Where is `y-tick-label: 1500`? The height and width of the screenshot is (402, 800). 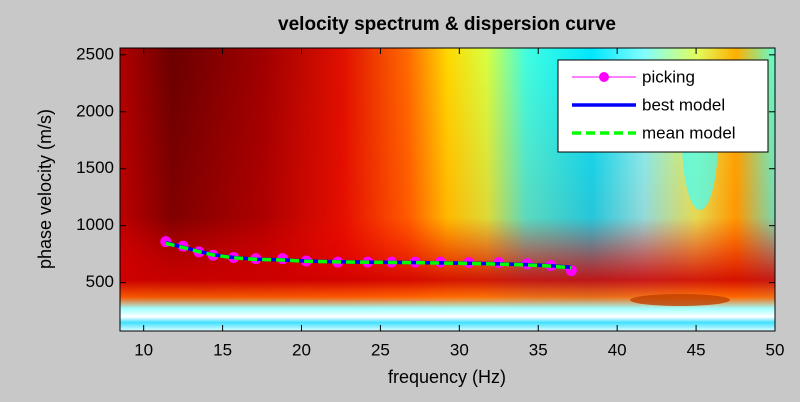
y-tick-label: 1500 is located at coordinates (95, 167).